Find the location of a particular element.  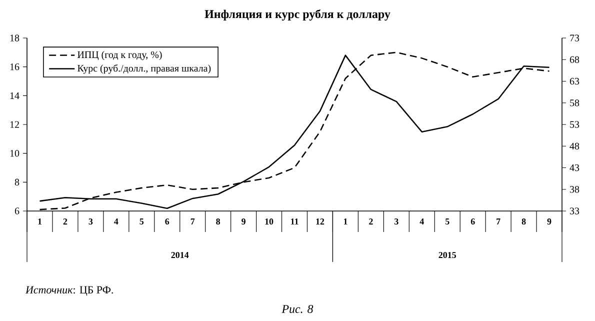

y2-tick-label: 48 is located at coordinates (575, 146).